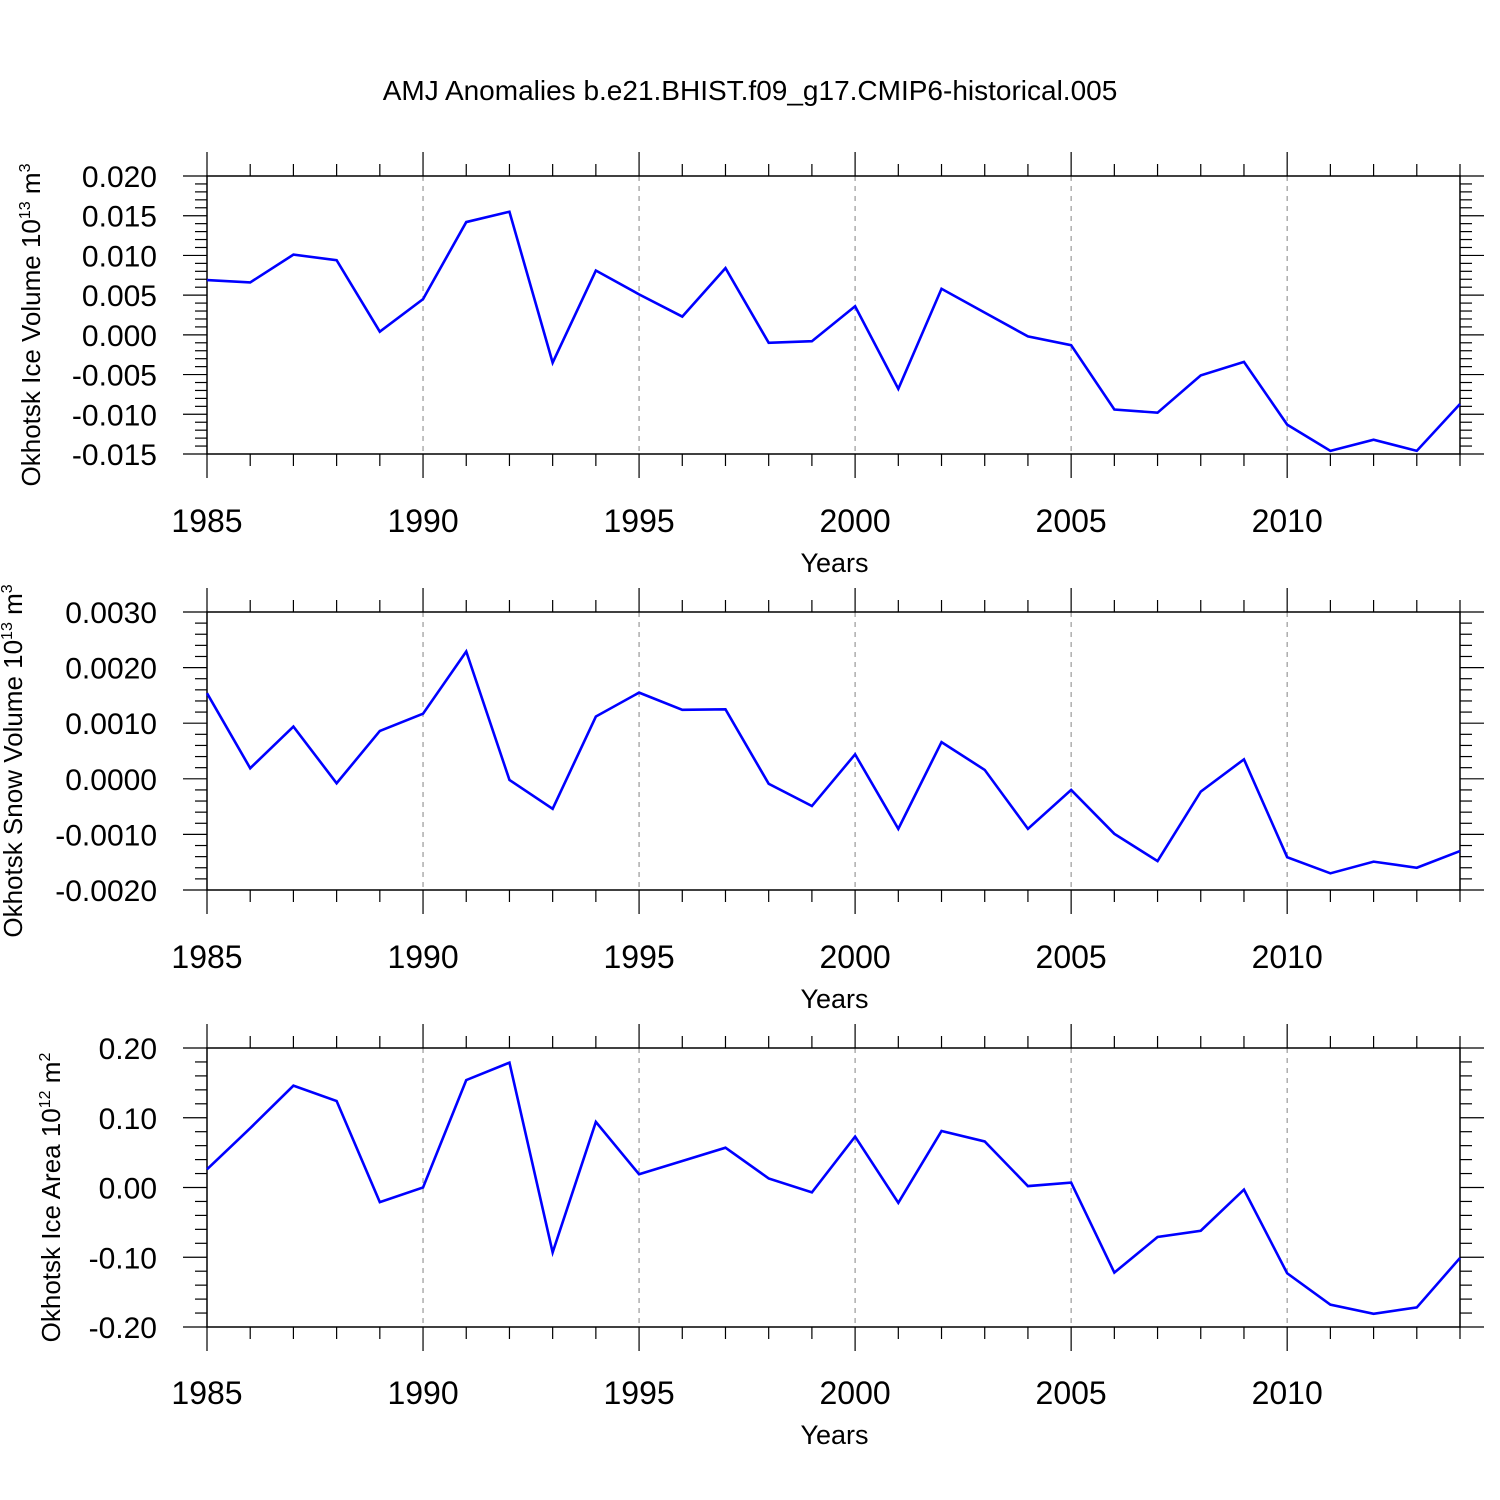  What do you see at coordinates (45, 1057) in the screenshot?
I see `y-axis-title-part: 2` at bounding box center [45, 1057].